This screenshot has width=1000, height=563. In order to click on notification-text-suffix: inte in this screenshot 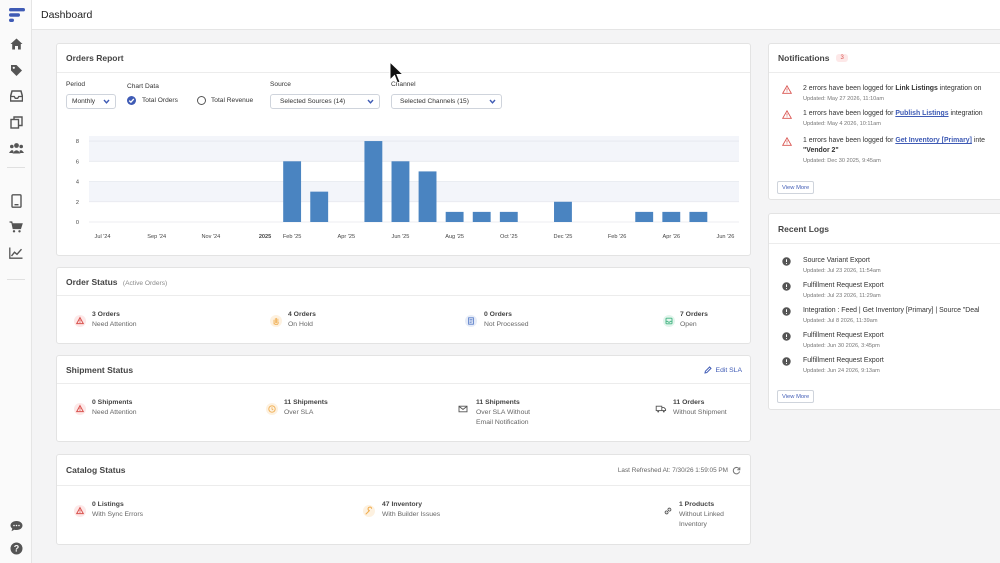, I will do `click(978, 140)`.